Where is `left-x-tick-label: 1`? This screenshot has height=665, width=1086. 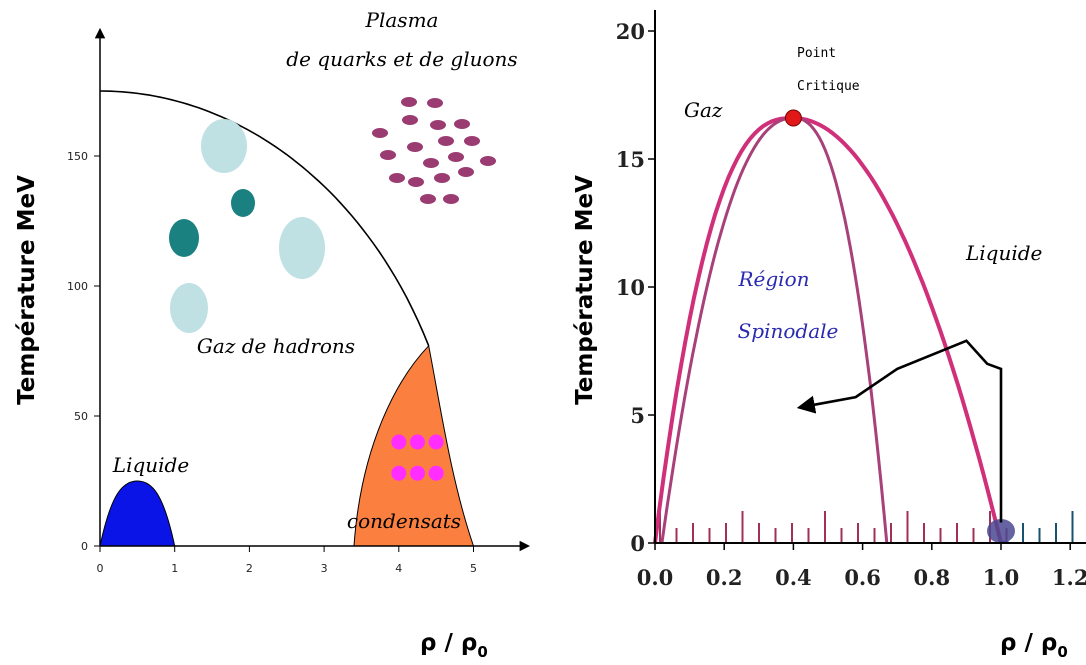 left-x-tick-label: 1 is located at coordinates (174, 568).